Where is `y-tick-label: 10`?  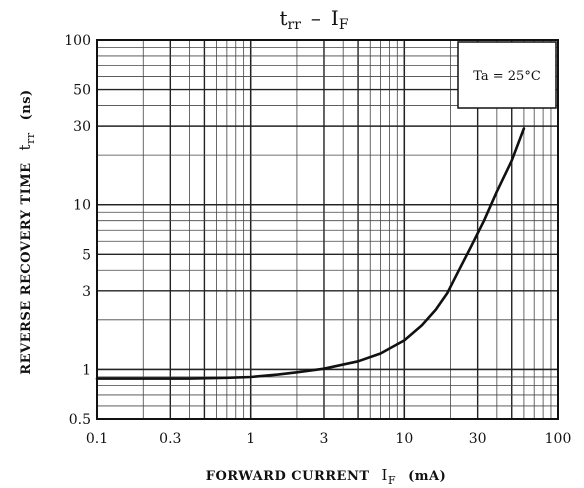 y-tick-label: 10 is located at coordinates (82, 206).